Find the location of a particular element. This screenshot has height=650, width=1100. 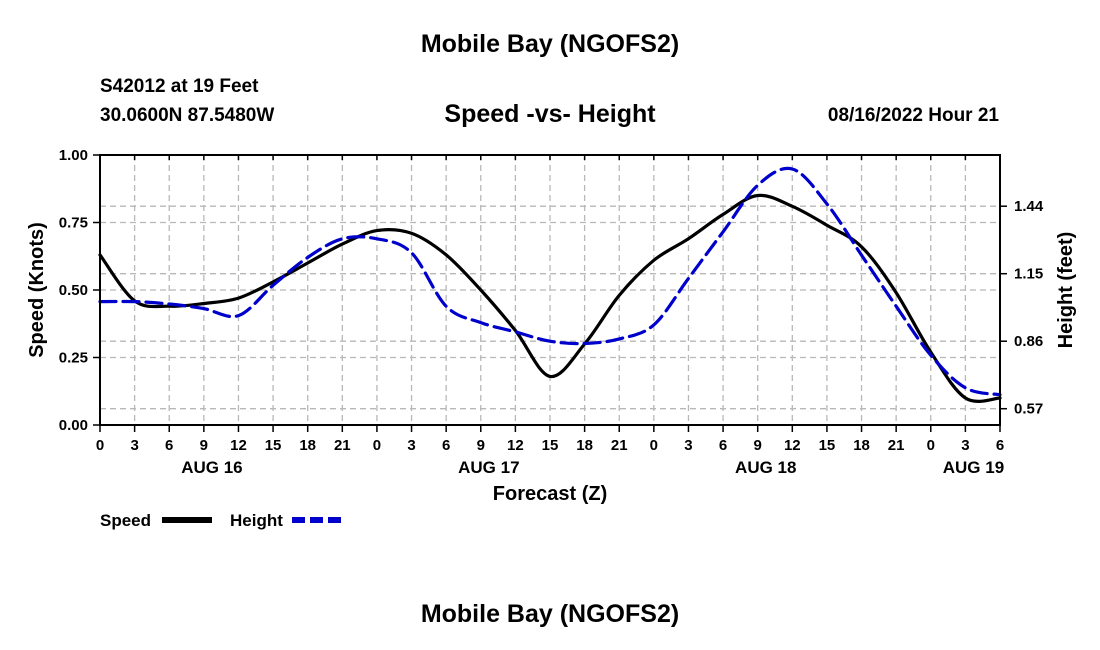

date-label: AUG 18 is located at coordinates (765, 467).